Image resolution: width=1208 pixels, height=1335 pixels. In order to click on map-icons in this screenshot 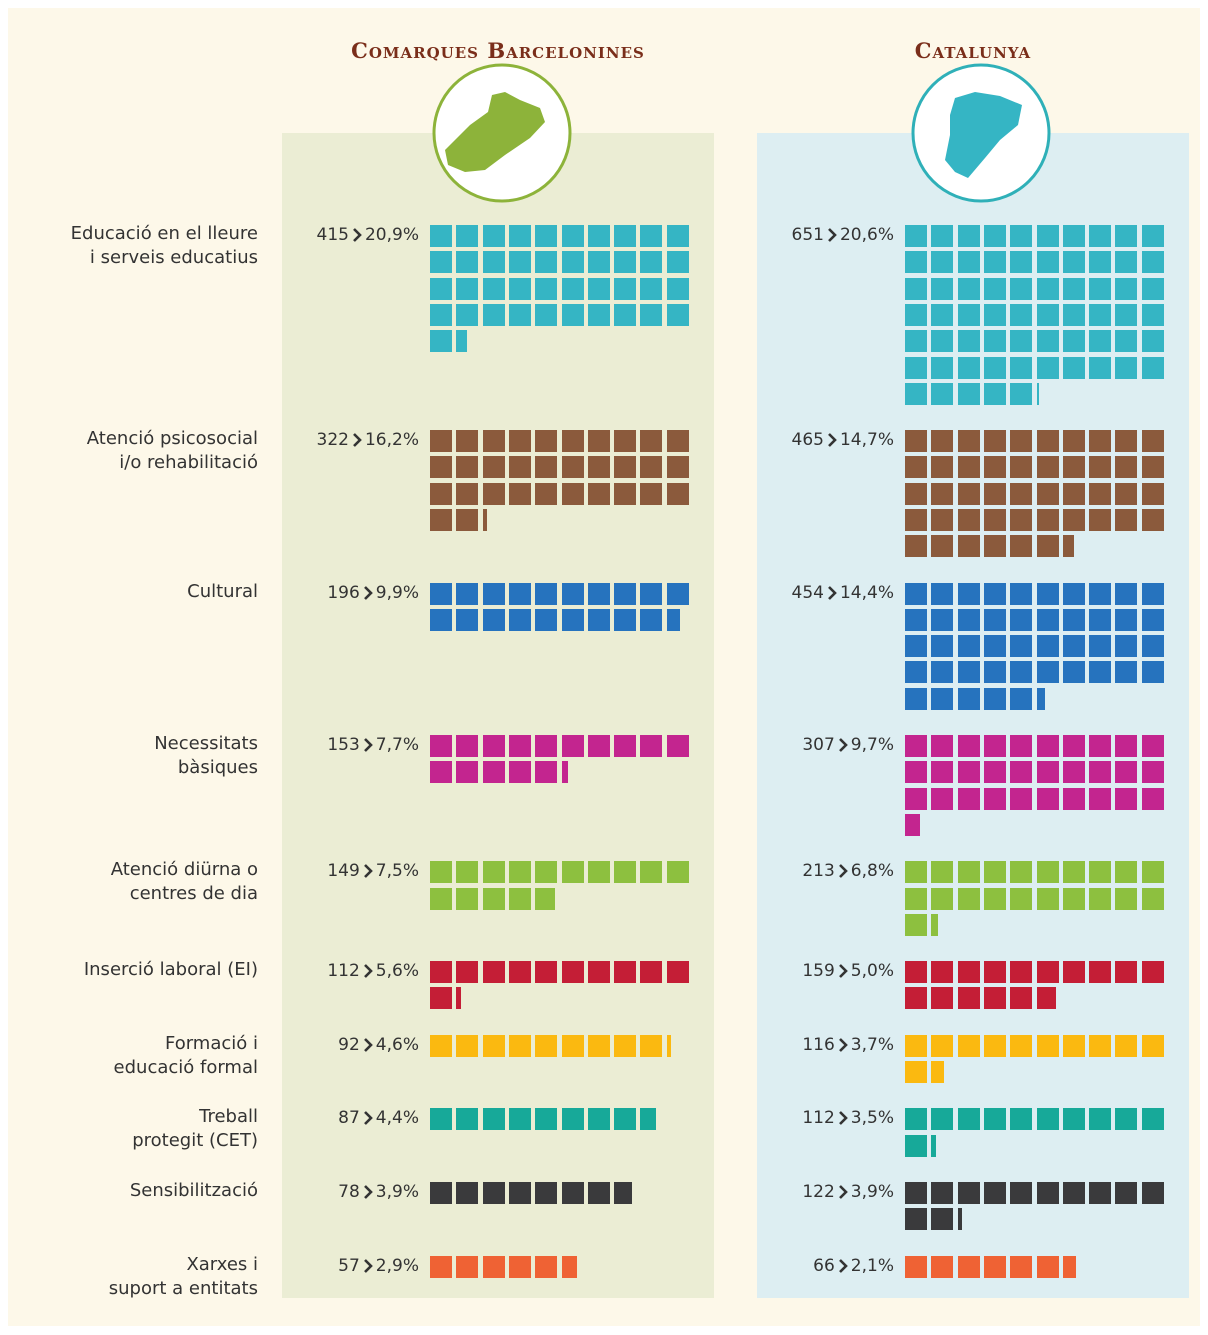, I will do `click(741, 133)`.